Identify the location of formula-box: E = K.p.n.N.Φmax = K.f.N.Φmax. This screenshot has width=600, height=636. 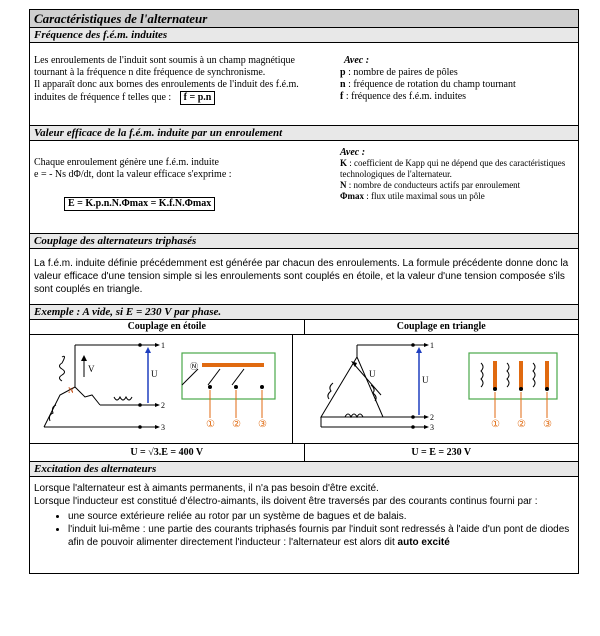
(140, 204).